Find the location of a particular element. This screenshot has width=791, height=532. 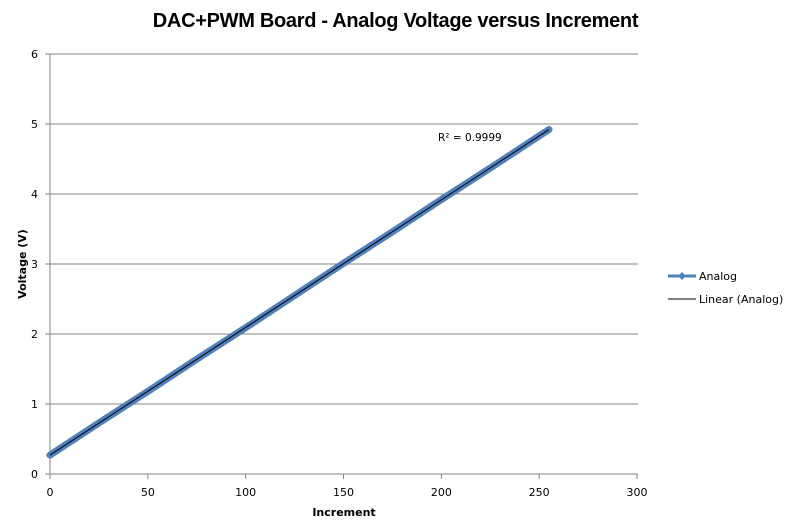

y-axis-ticks: 0 1 2 3 4 5 6 is located at coordinates (34, 264).